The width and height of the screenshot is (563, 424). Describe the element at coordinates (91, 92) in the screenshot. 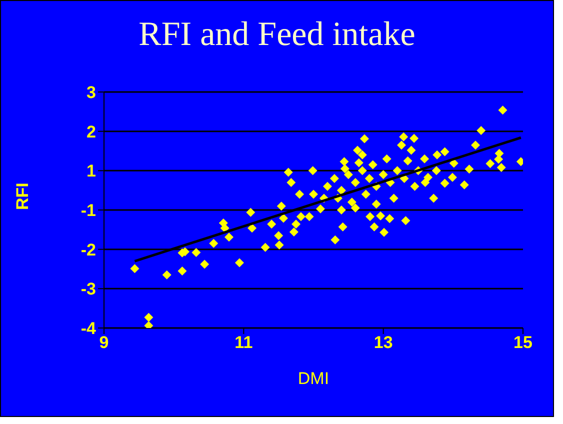

I see `y-tick-label: 3` at that location.